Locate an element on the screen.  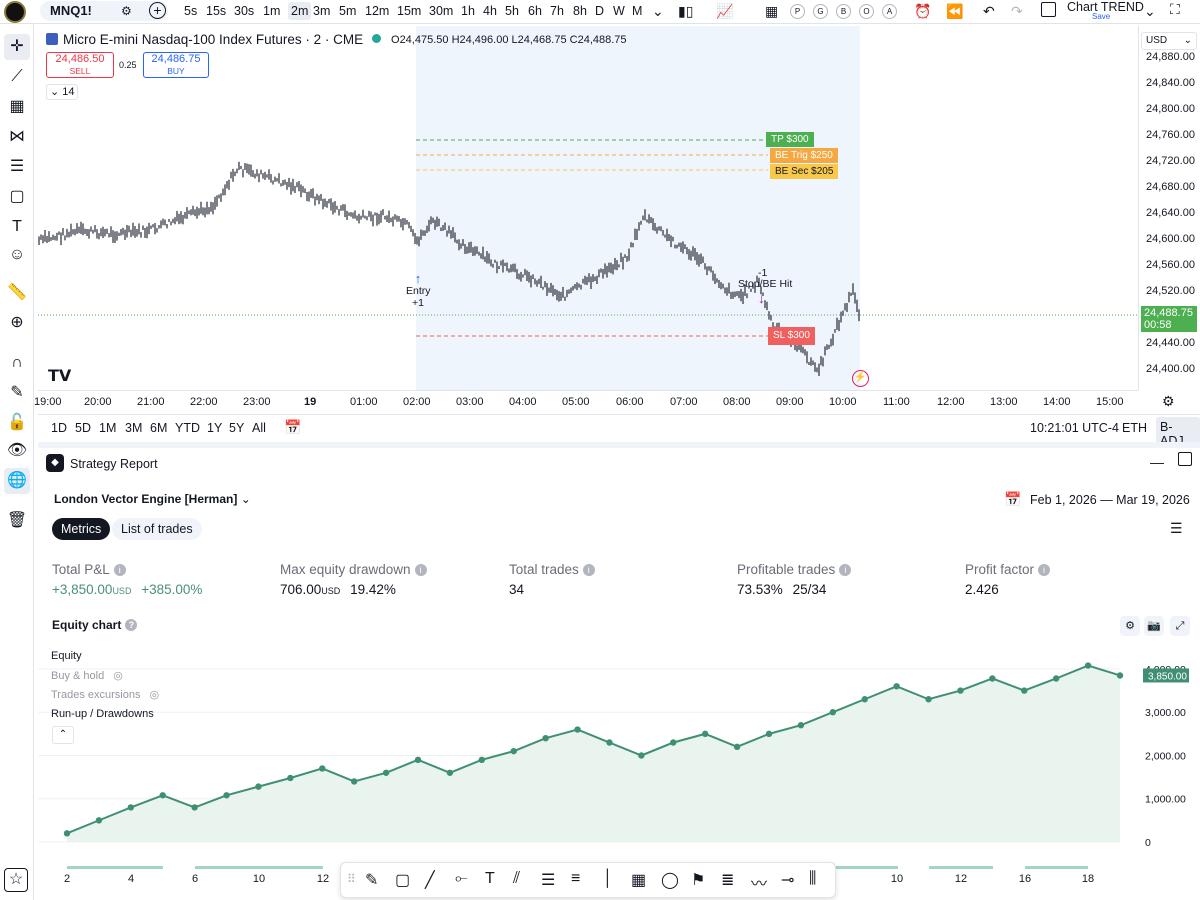
profile-avatar is located at coordinates (15, 12).